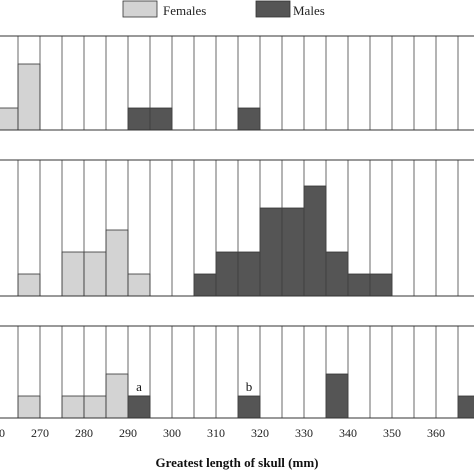 The image size is (474, 474). I want to click on legend-label-females: Females, so click(184, 10).